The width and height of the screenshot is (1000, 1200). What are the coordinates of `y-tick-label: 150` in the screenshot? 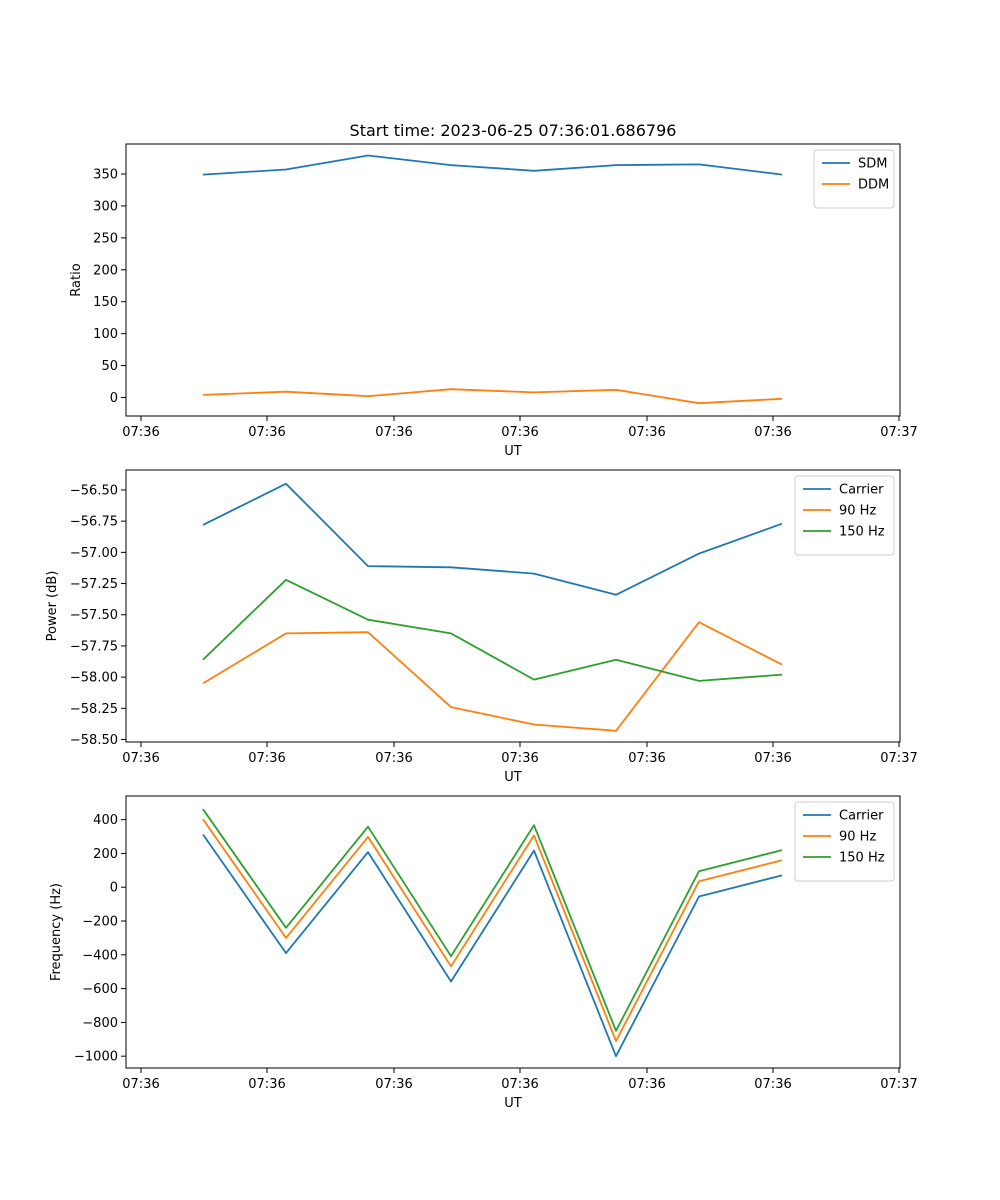 It's located at (105, 302).